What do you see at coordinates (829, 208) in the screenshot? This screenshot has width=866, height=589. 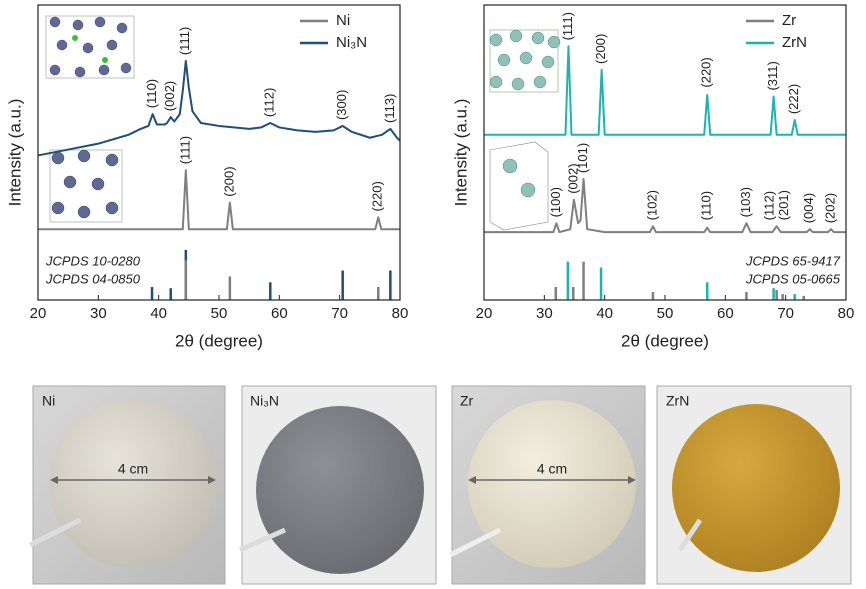 I see `peak-label: (202)` at bounding box center [829, 208].